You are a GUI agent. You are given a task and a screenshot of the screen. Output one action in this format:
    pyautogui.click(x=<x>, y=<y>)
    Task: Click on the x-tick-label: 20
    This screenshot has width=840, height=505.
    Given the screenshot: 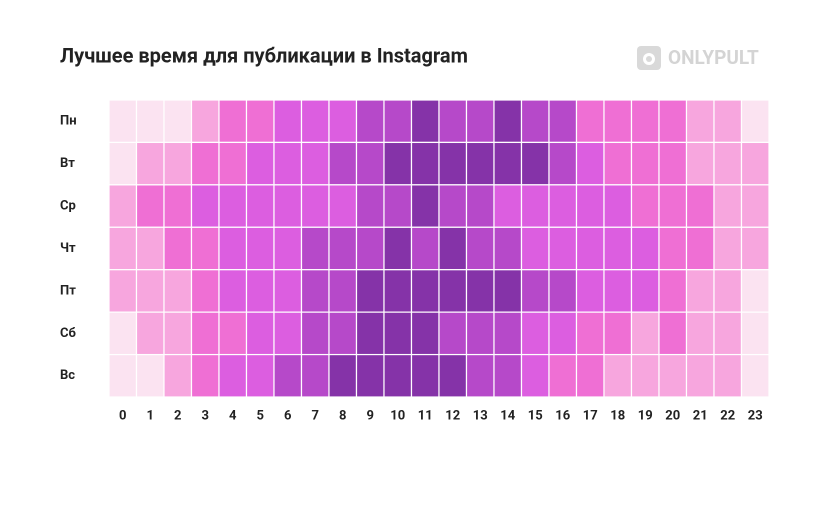 What is the action you would take?
    pyautogui.click(x=672, y=415)
    